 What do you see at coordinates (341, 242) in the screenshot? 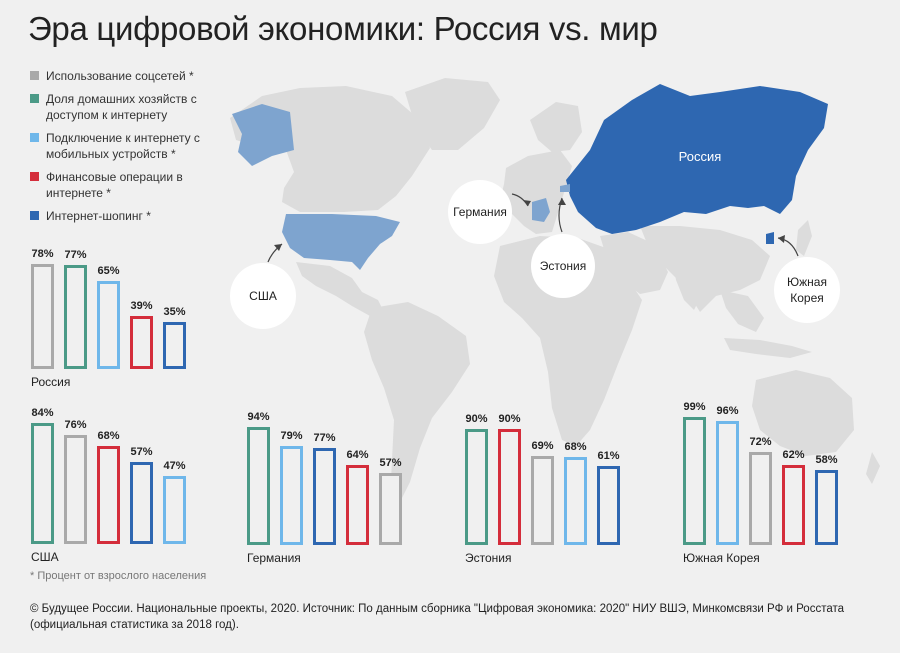
I see `usa-shape` at bounding box center [341, 242].